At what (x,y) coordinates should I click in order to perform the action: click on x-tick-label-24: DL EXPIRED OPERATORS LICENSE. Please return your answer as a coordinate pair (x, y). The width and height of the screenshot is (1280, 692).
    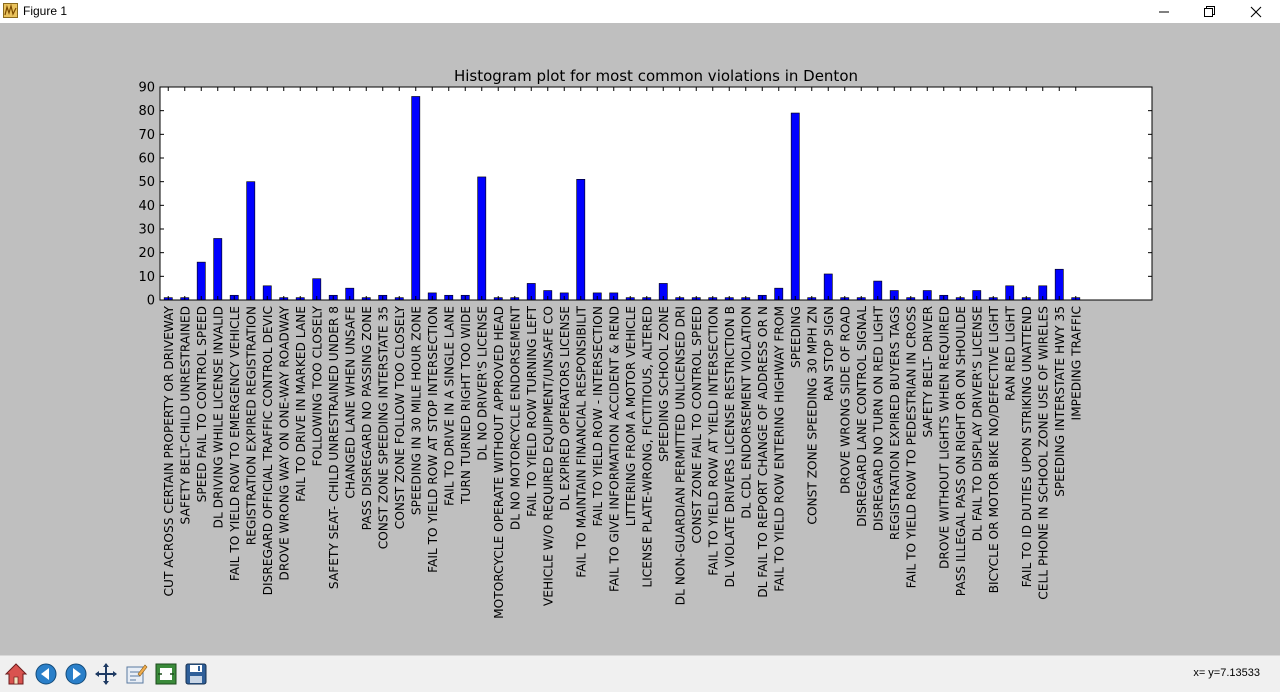
    Looking at the image, I should click on (565, 408).